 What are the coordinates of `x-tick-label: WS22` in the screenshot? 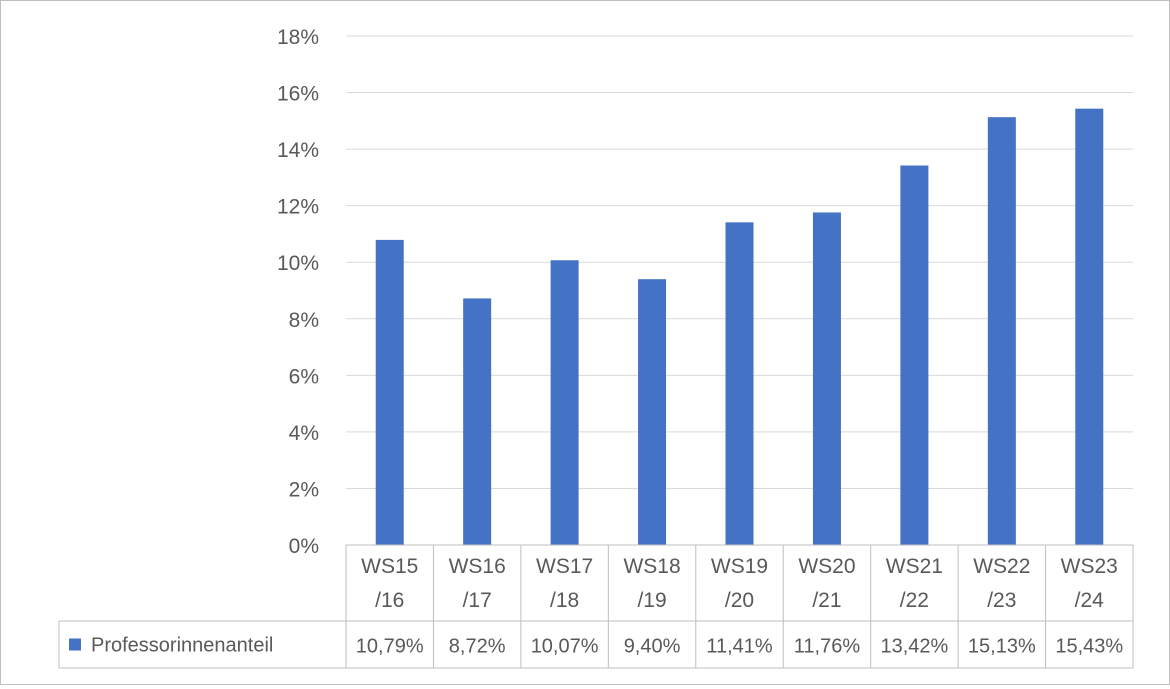 It's located at (1001, 566).